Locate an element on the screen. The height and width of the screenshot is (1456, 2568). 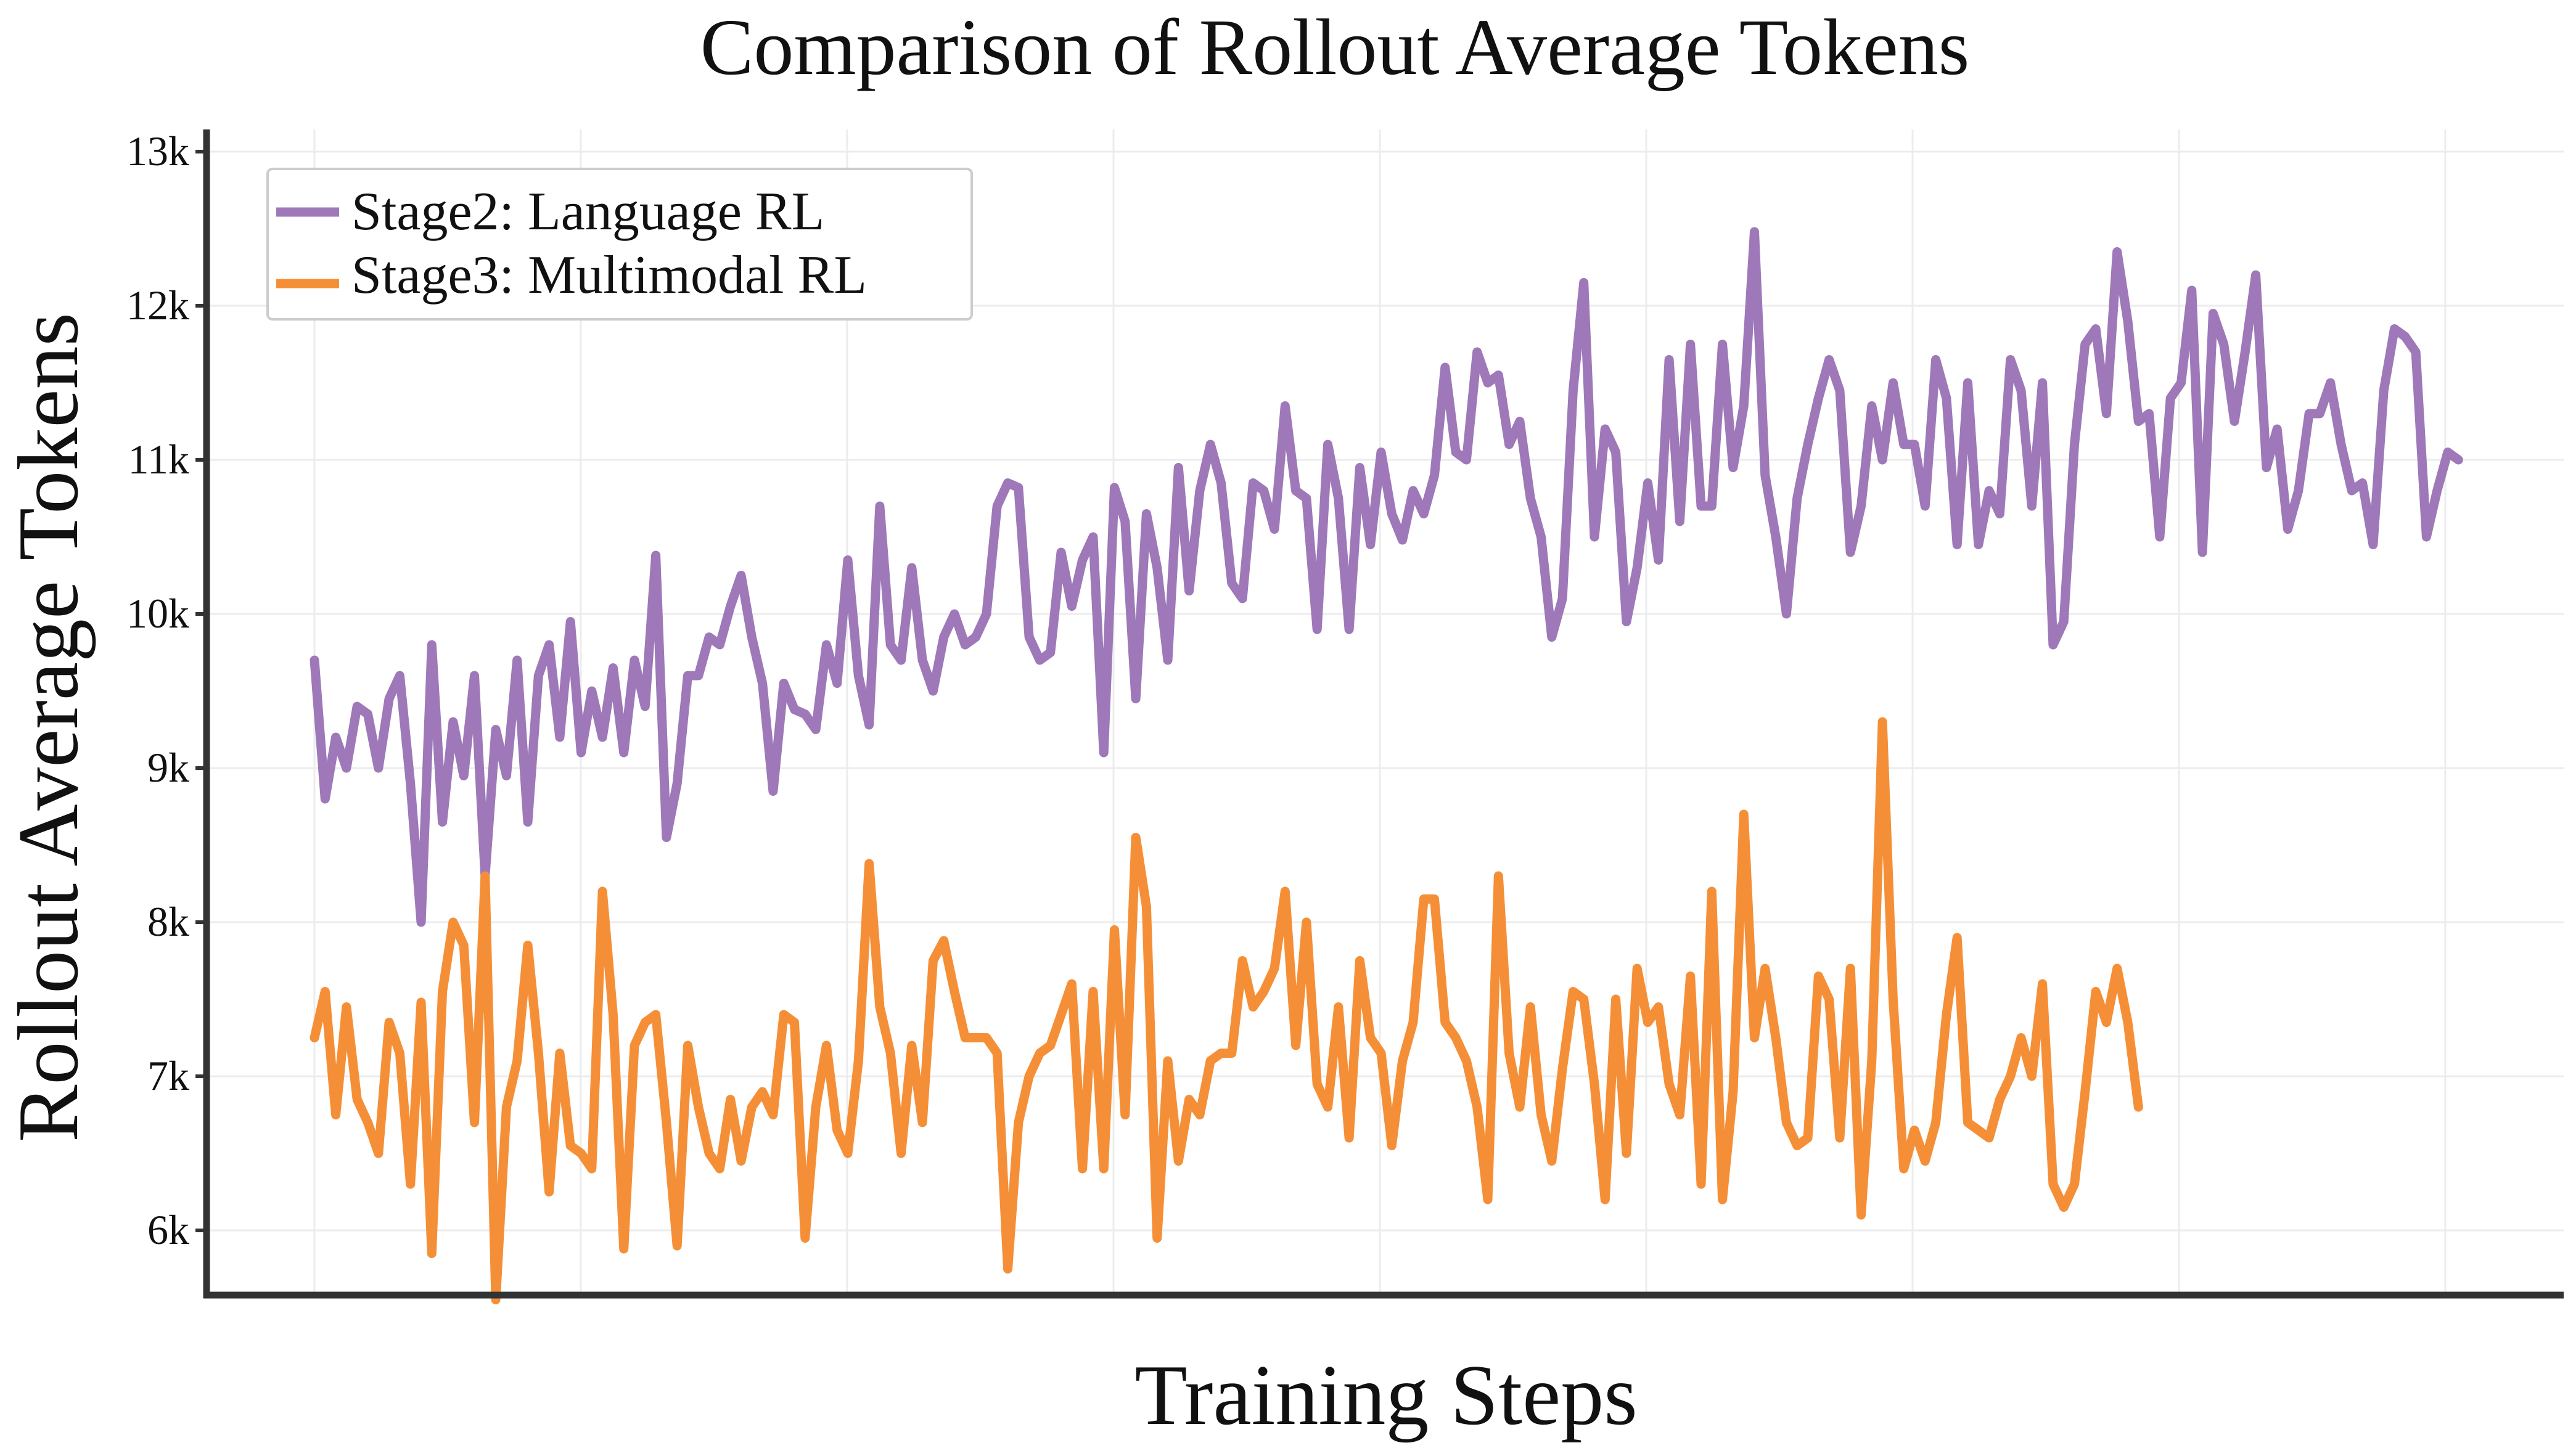
y-tick-label: 11k is located at coordinates (159, 459).